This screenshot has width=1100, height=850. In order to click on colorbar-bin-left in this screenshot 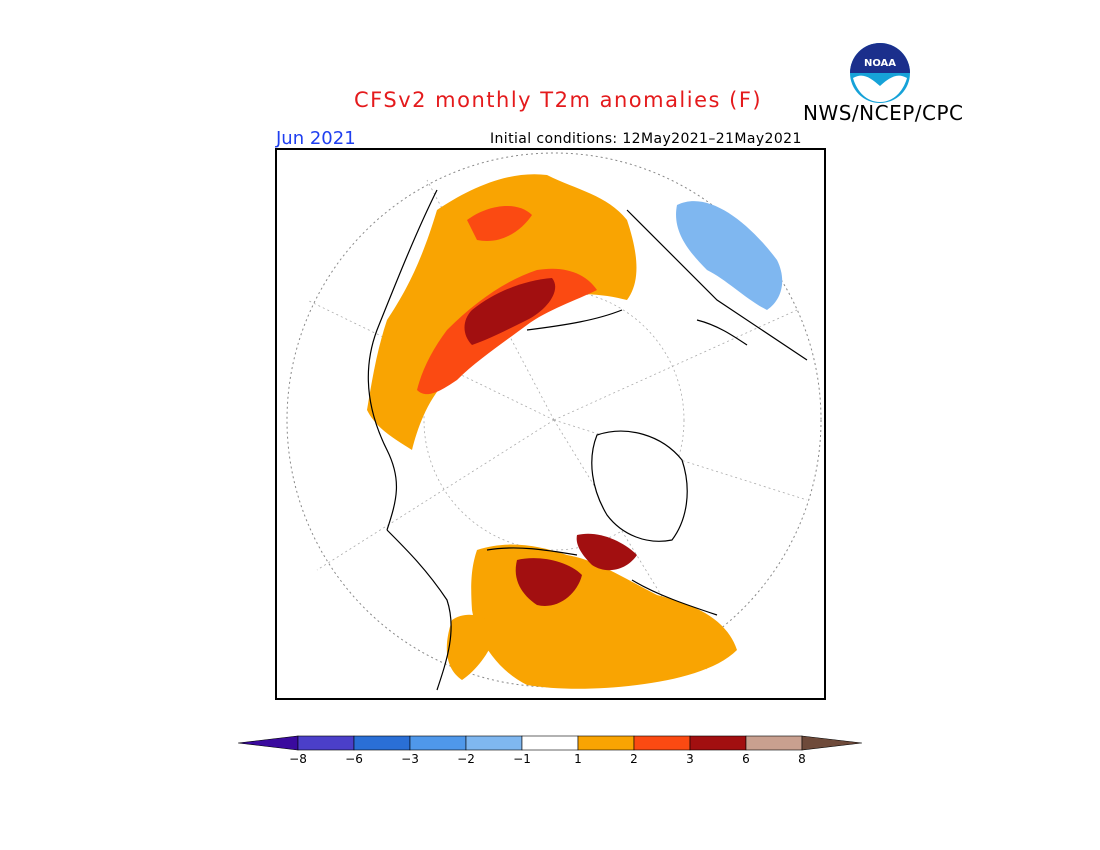, I will do `click(268, 743)`.